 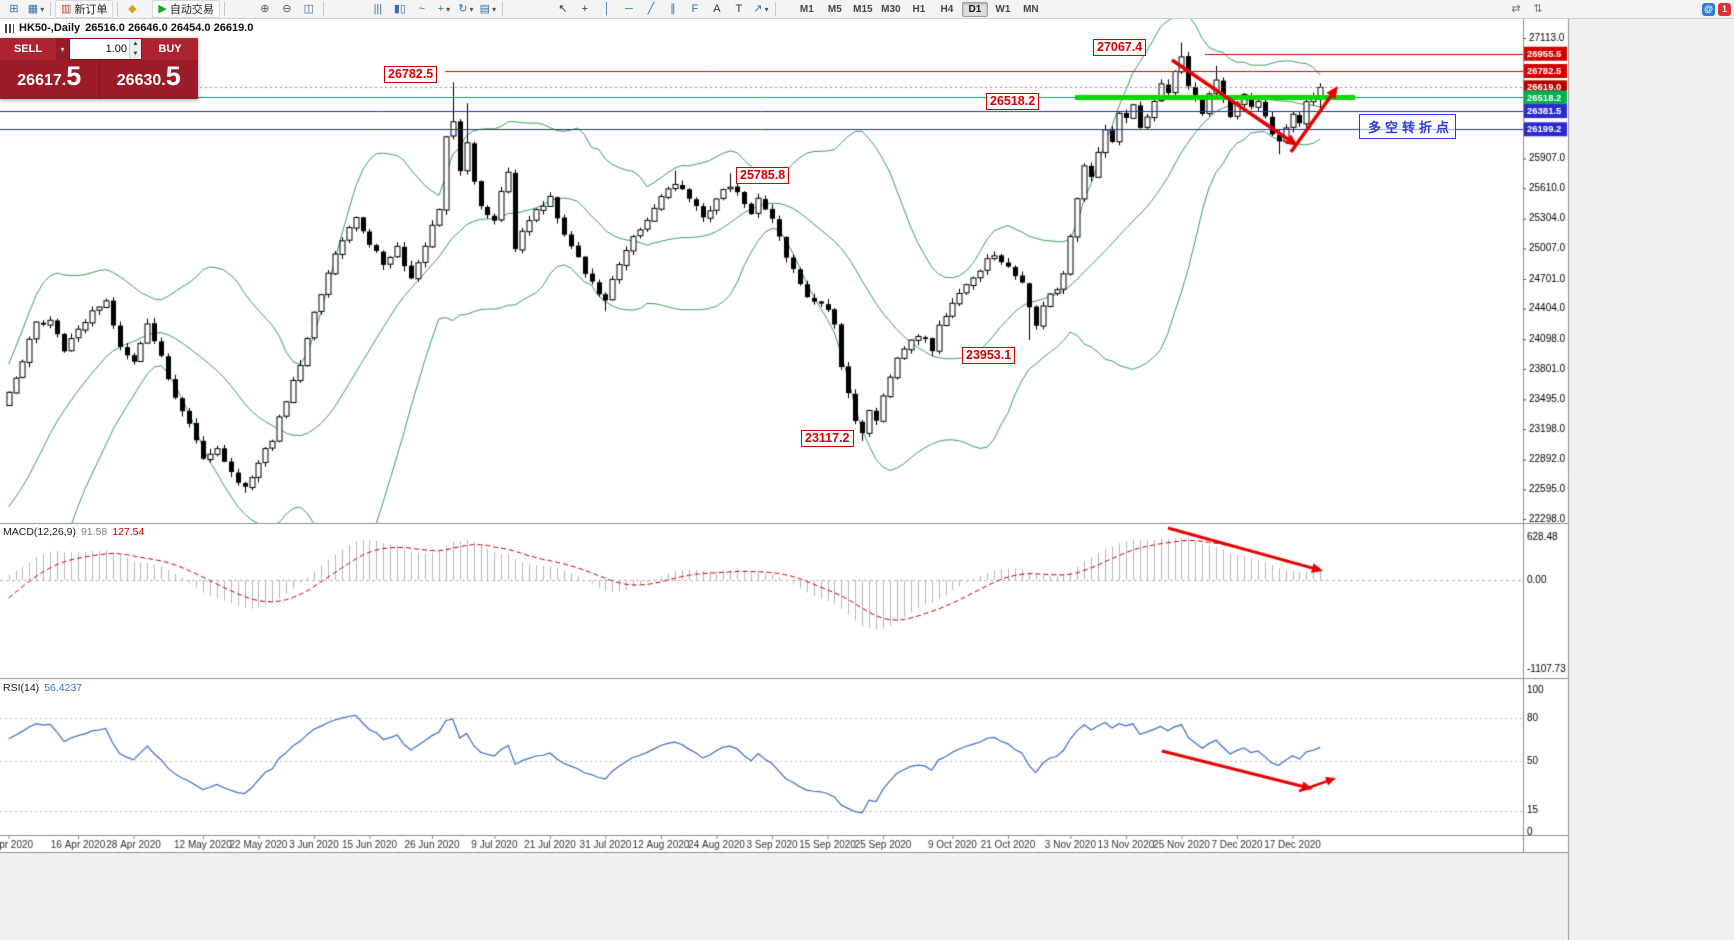 I want to click on volume-stepper: ▲ ▼, so click(x=135, y=49).